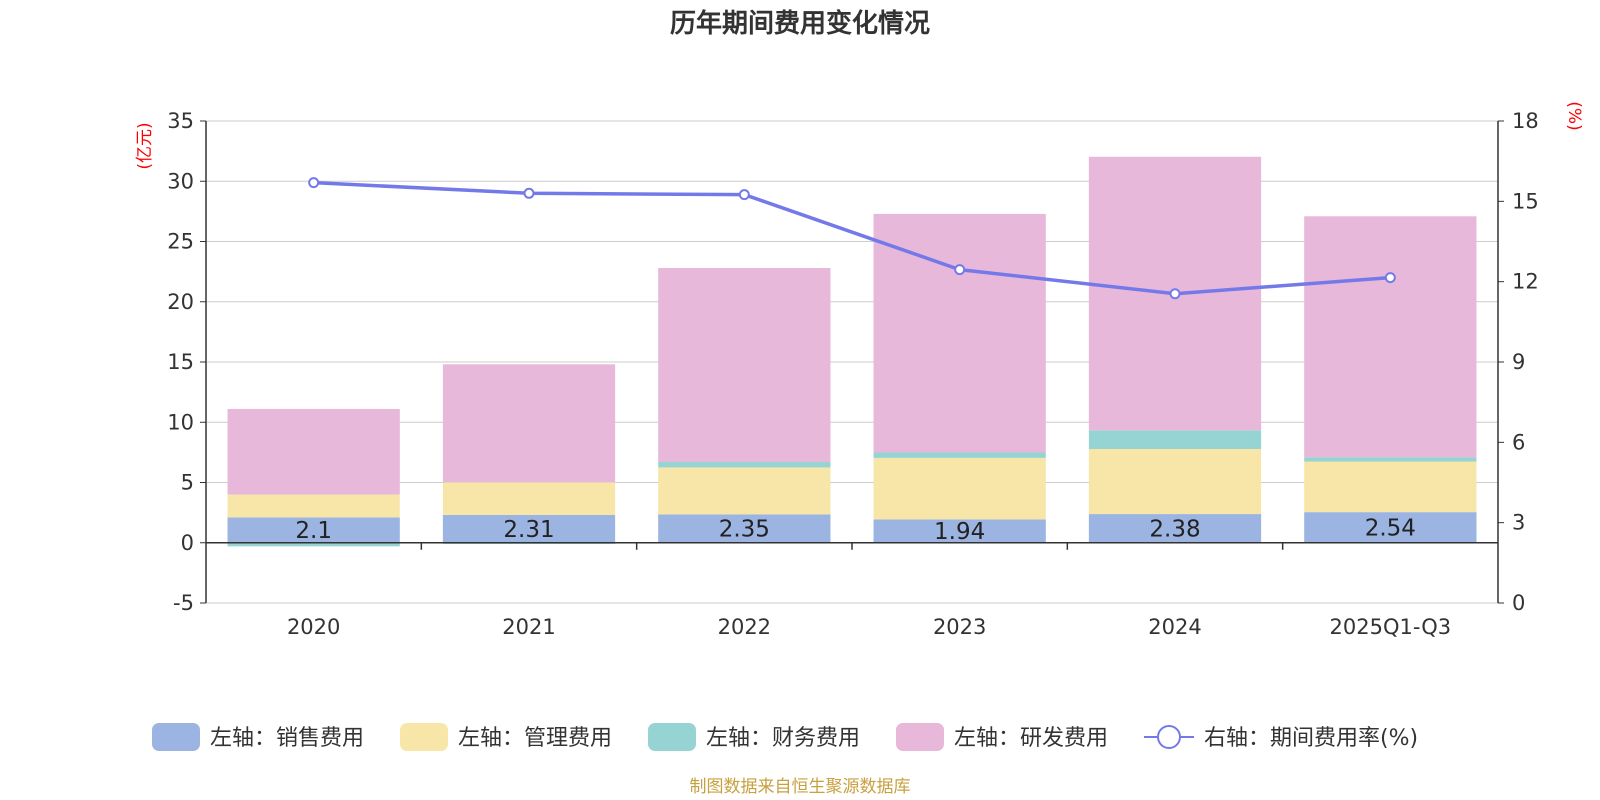 This screenshot has width=1600, height=800. Describe the element at coordinates (1525, 282) in the screenshot. I see `right-tick-label: 12` at that location.